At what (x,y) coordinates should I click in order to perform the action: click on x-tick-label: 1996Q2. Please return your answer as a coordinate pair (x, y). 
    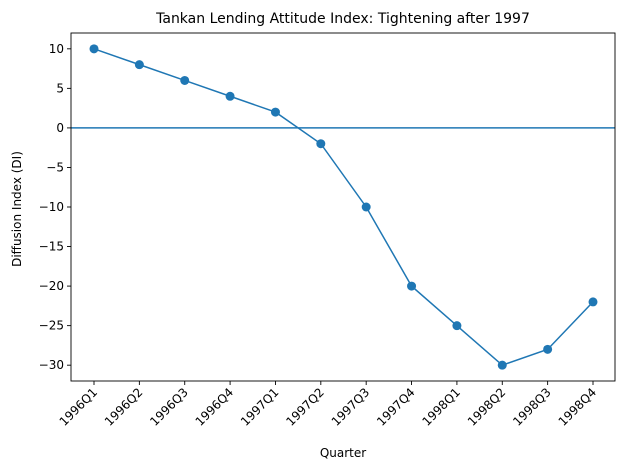
    Looking at the image, I should click on (124, 407).